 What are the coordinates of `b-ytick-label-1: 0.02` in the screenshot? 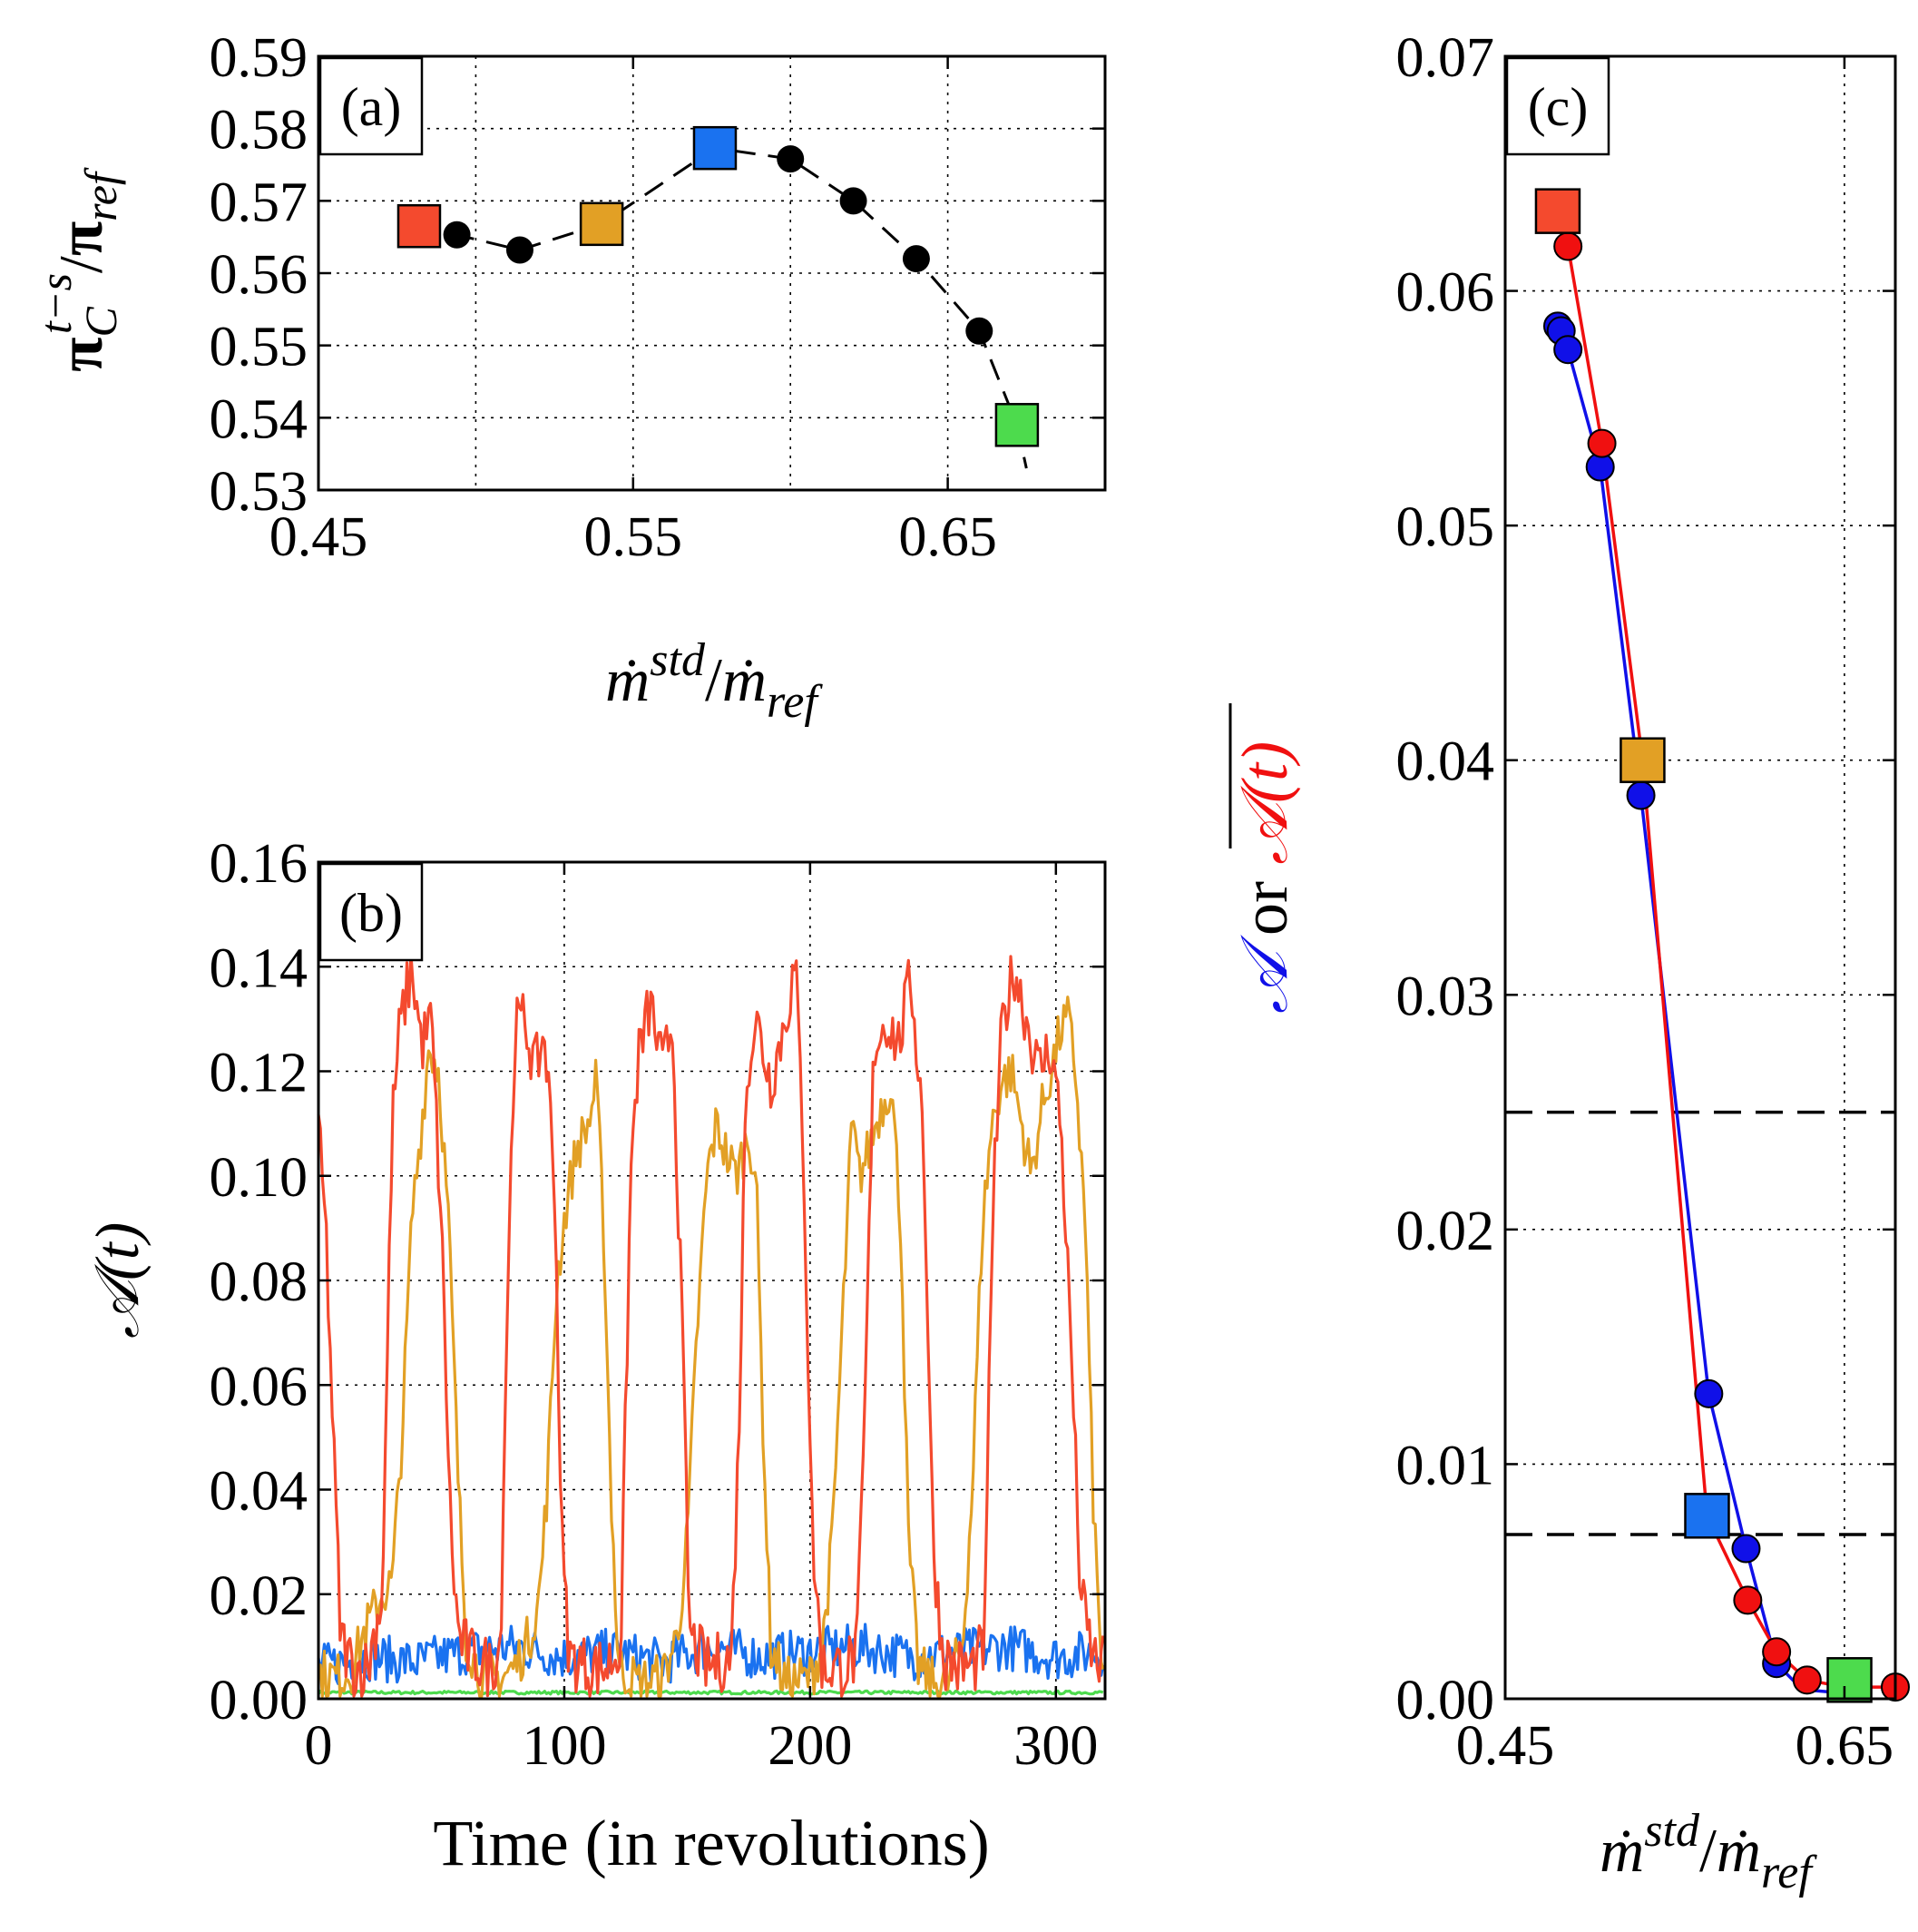 It's located at (259, 1596).